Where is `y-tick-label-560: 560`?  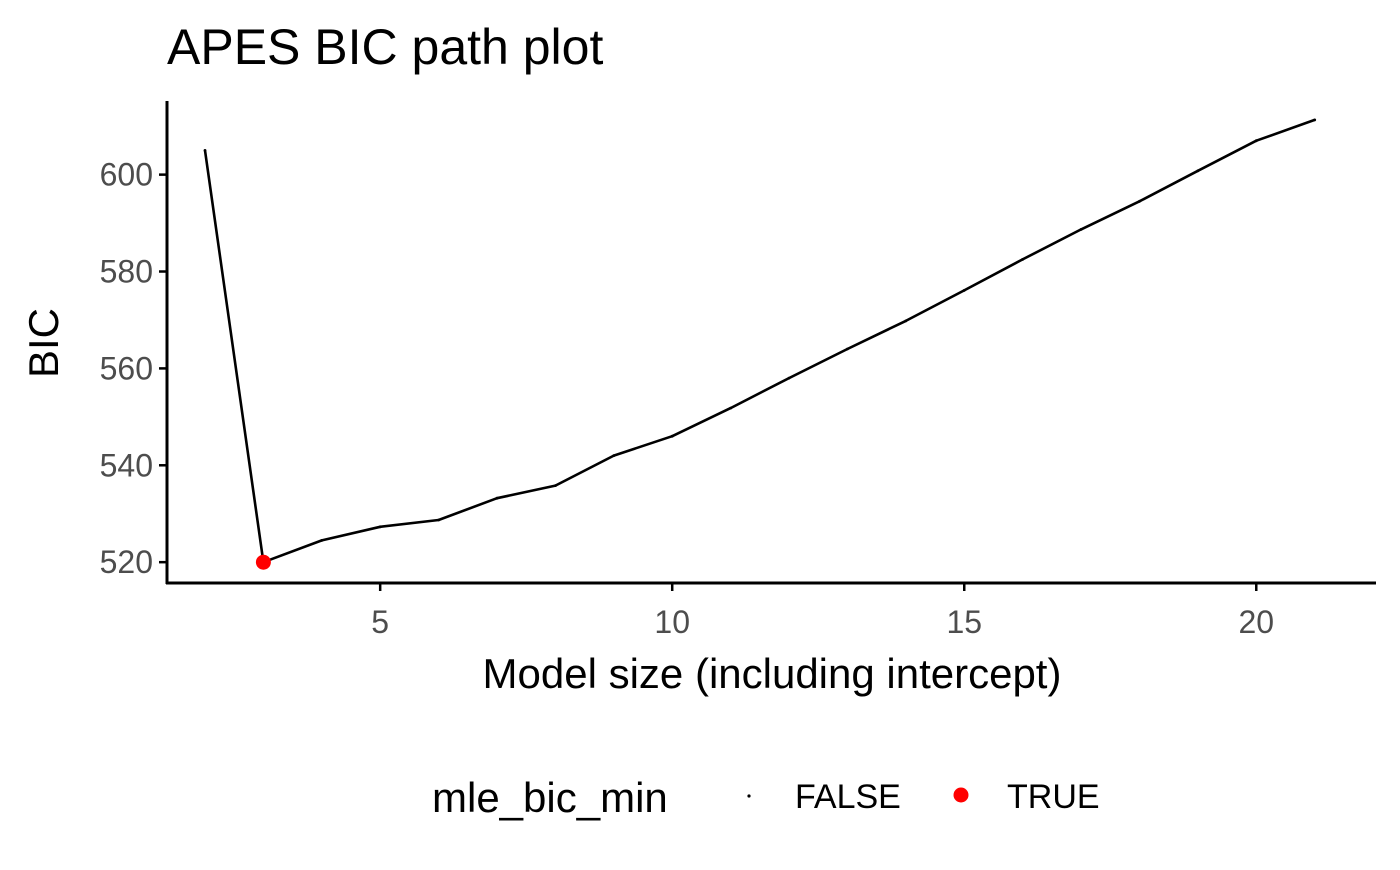 y-tick-label-560: 560 is located at coordinates (126, 368).